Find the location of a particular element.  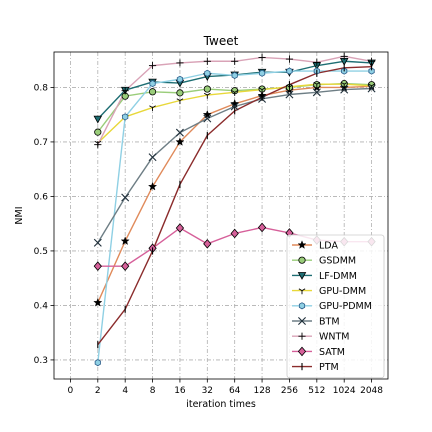

legend-label-lda: LDA is located at coordinates (328, 245).